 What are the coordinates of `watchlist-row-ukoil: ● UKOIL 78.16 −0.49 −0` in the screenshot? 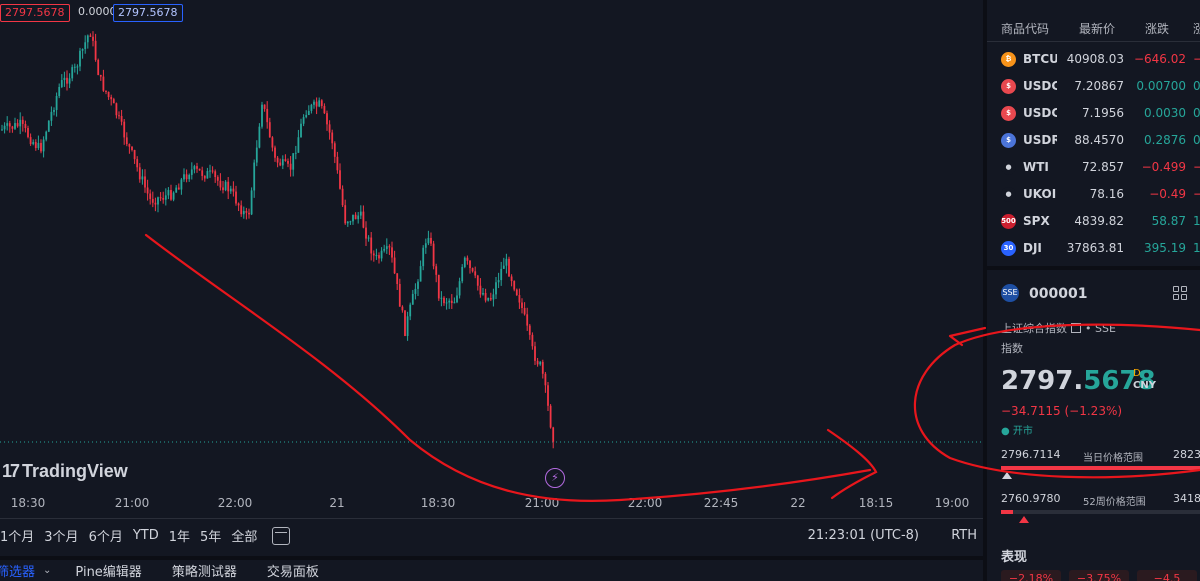 It's located at (1093, 194).